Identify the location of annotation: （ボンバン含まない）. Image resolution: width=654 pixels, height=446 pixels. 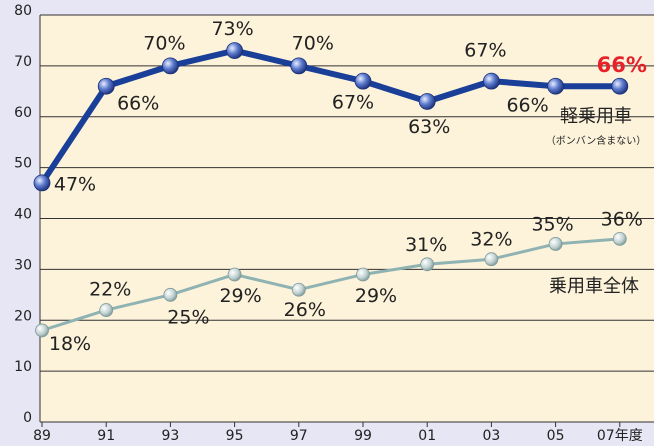
(596, 140).